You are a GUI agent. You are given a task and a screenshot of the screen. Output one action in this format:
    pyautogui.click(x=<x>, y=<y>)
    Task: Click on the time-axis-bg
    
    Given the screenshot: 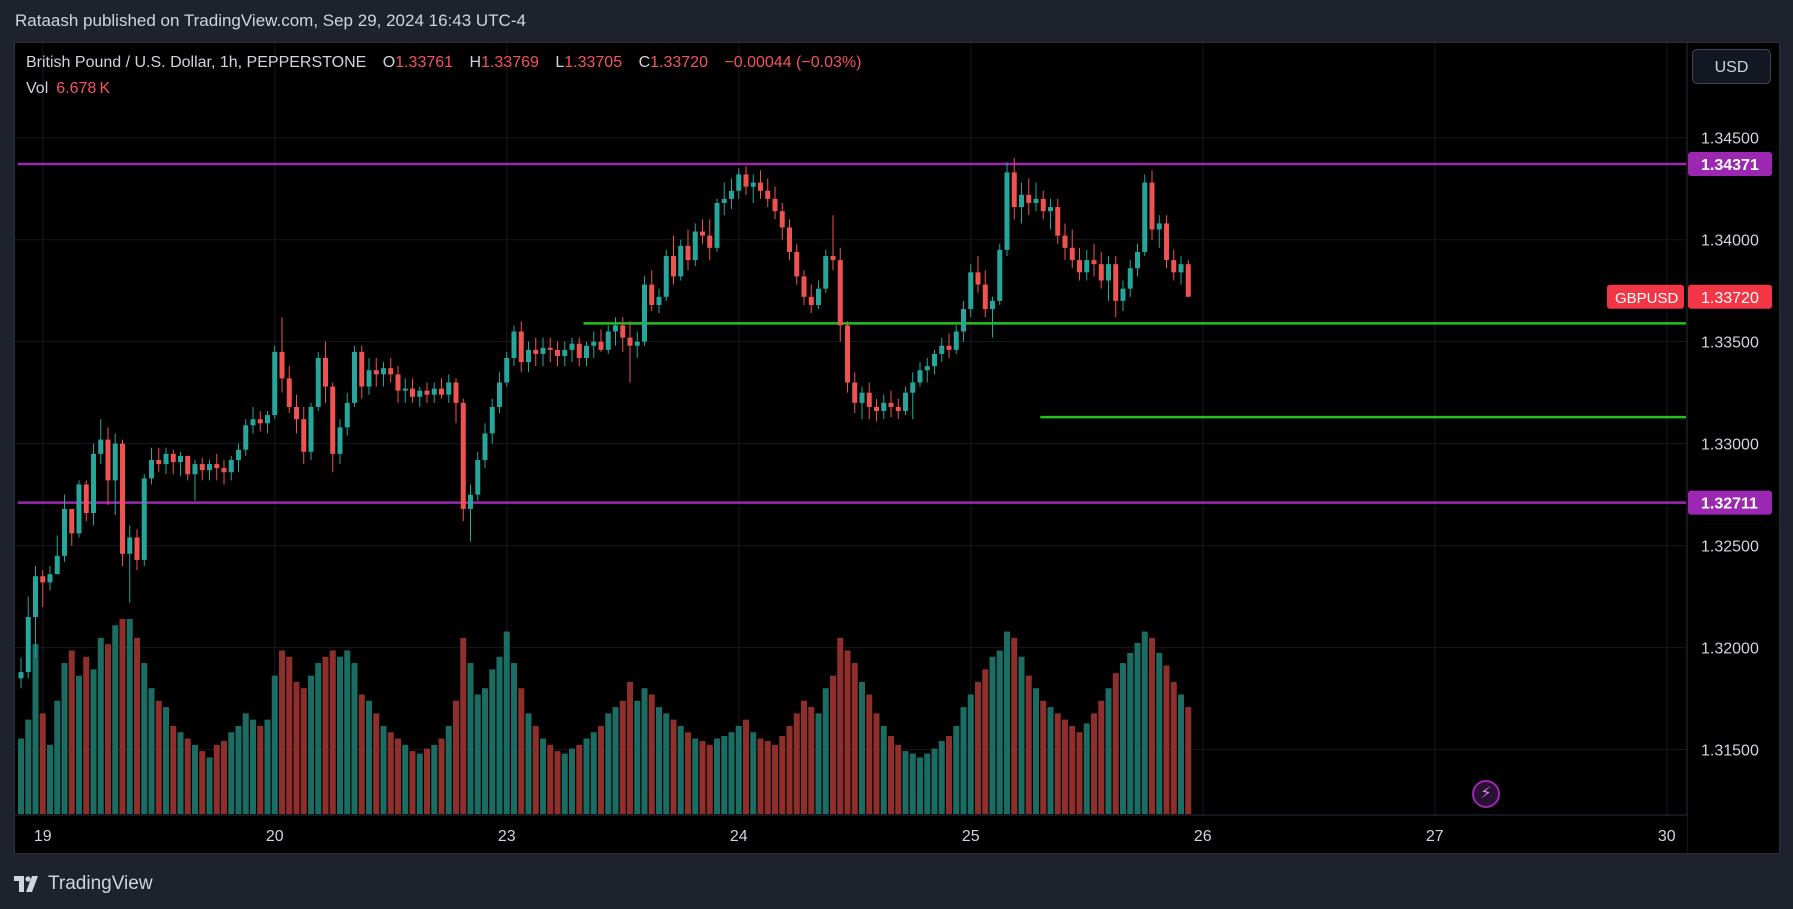 What is the action you would take?
    pyautogui.click(x=851, y=834)
    